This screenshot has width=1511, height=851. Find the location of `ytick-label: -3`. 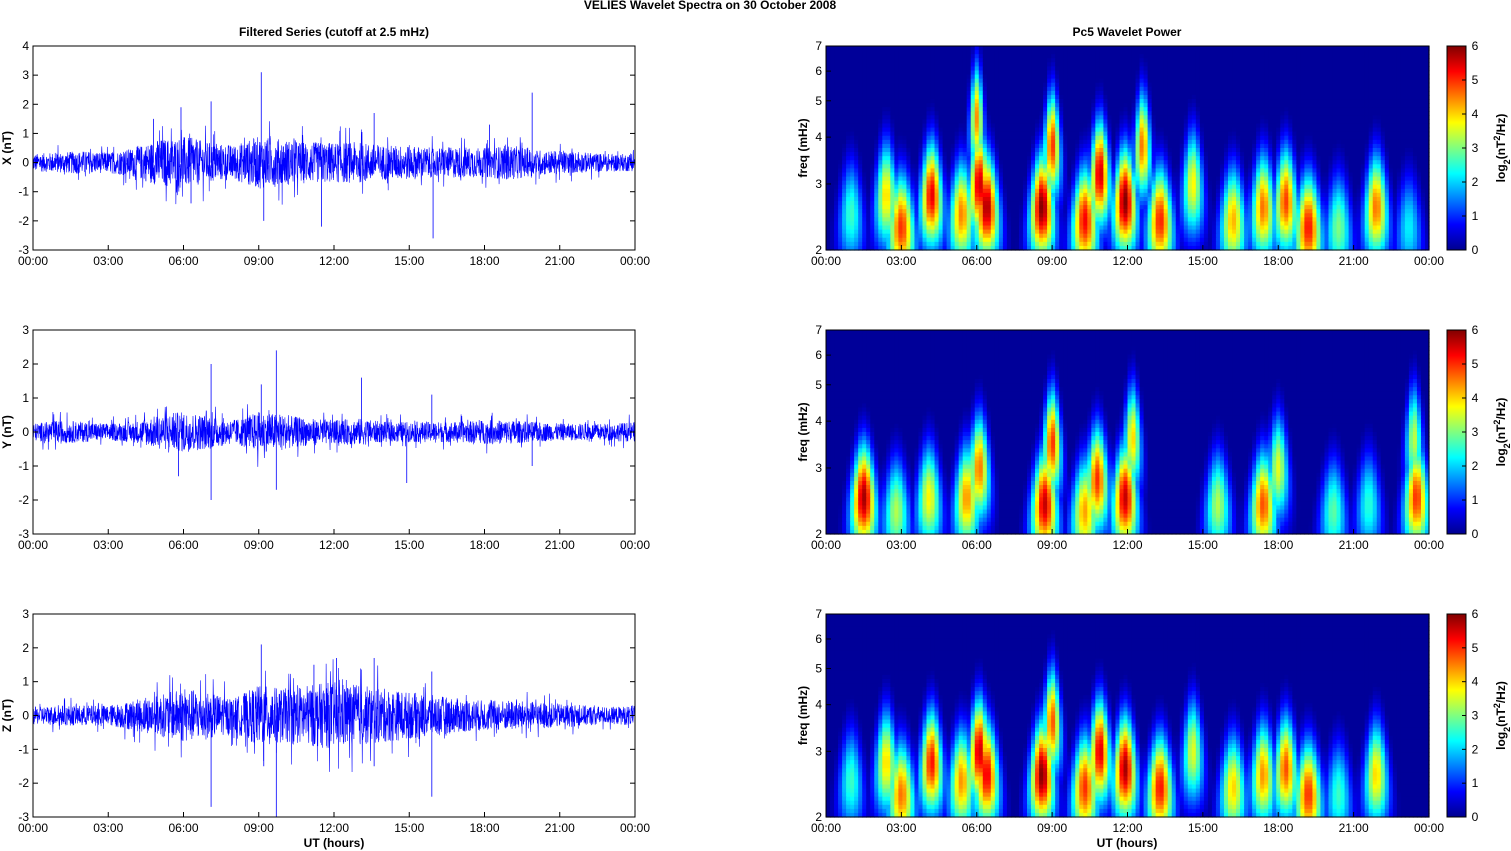

ytick-label: -3 is located at coordinates (23, 817).